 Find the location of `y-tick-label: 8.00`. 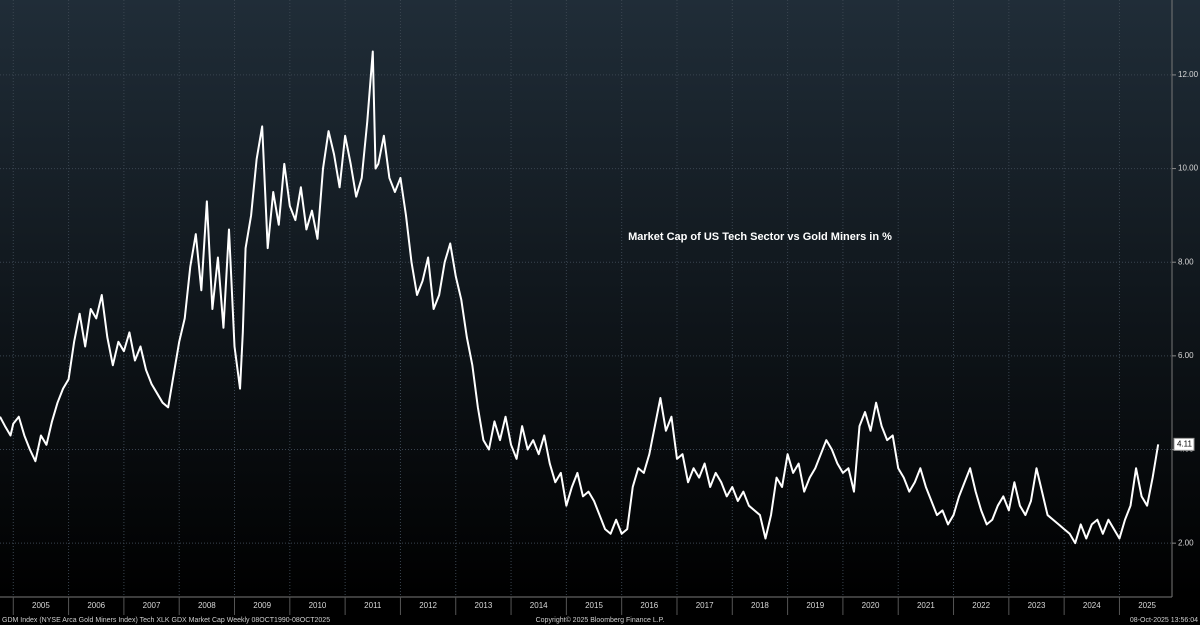

y-tick-label: 8.00 is located at coordinates (1186, 261).